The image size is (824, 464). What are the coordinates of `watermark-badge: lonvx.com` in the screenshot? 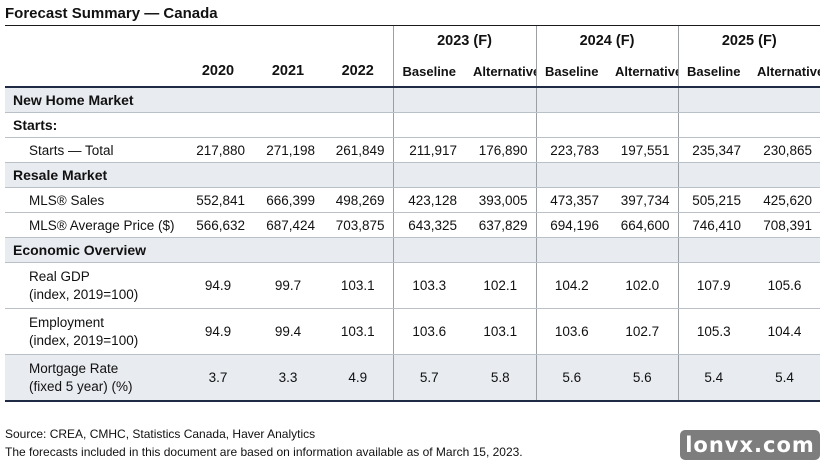 It's located at (750, 445).